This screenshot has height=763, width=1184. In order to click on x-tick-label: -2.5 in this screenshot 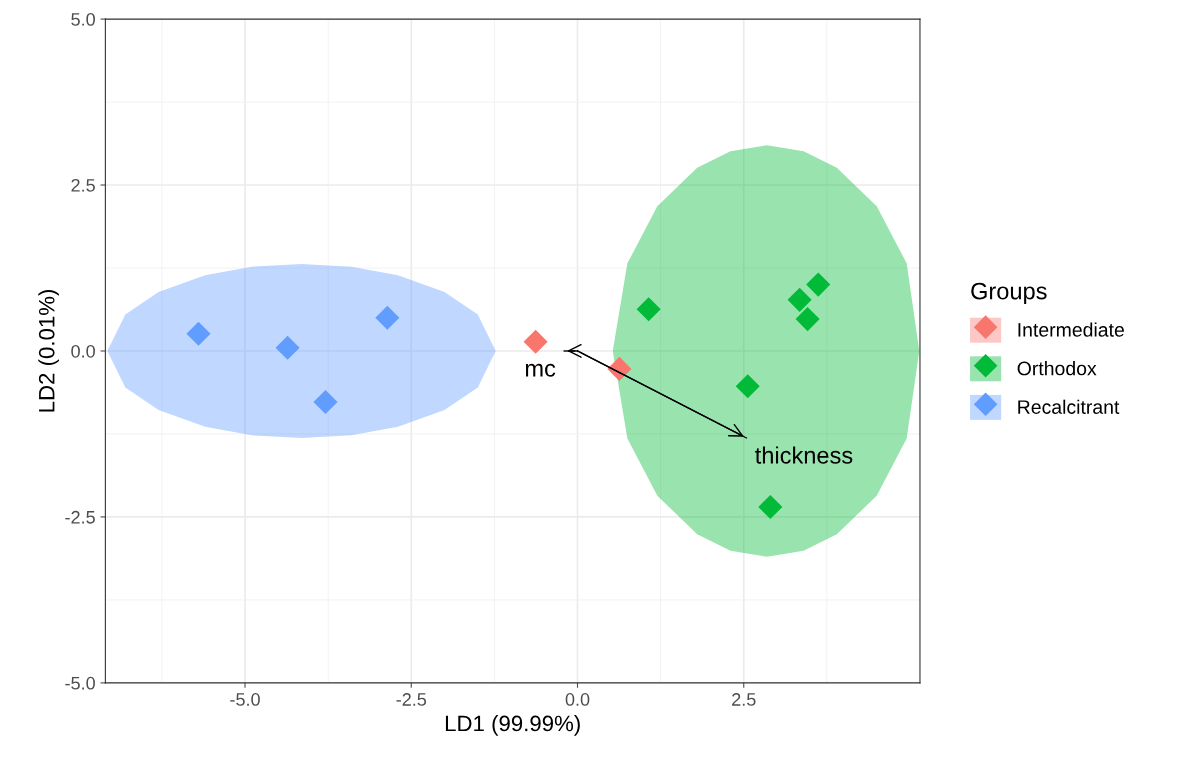, I will do `click(411, 699)`.